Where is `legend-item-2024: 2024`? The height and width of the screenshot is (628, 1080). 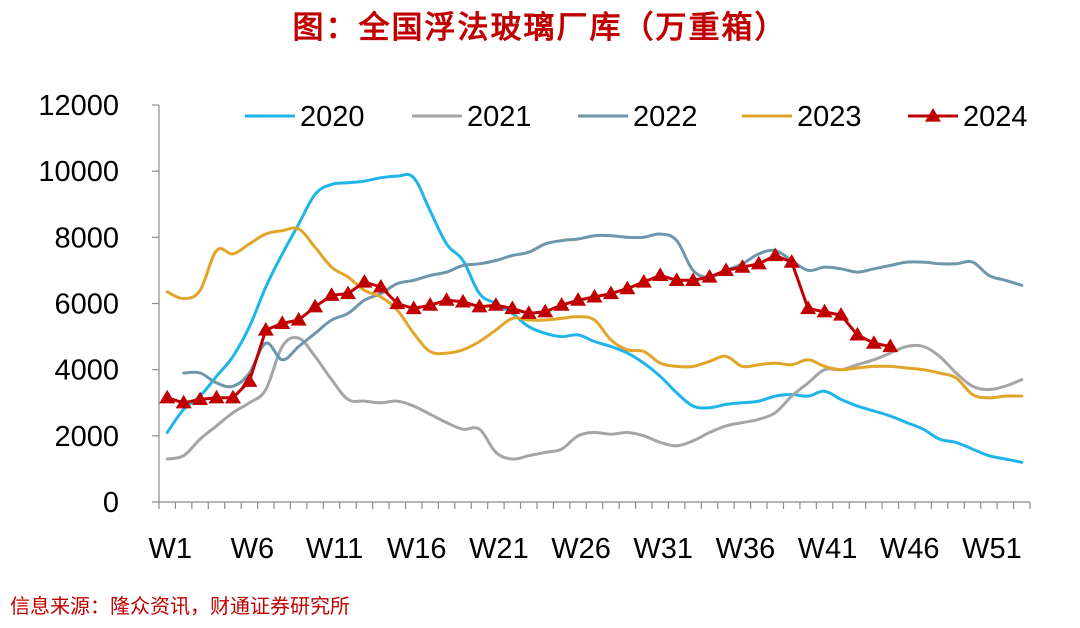 legend-item-2024: 2024 is located at coordinates (968, 117).